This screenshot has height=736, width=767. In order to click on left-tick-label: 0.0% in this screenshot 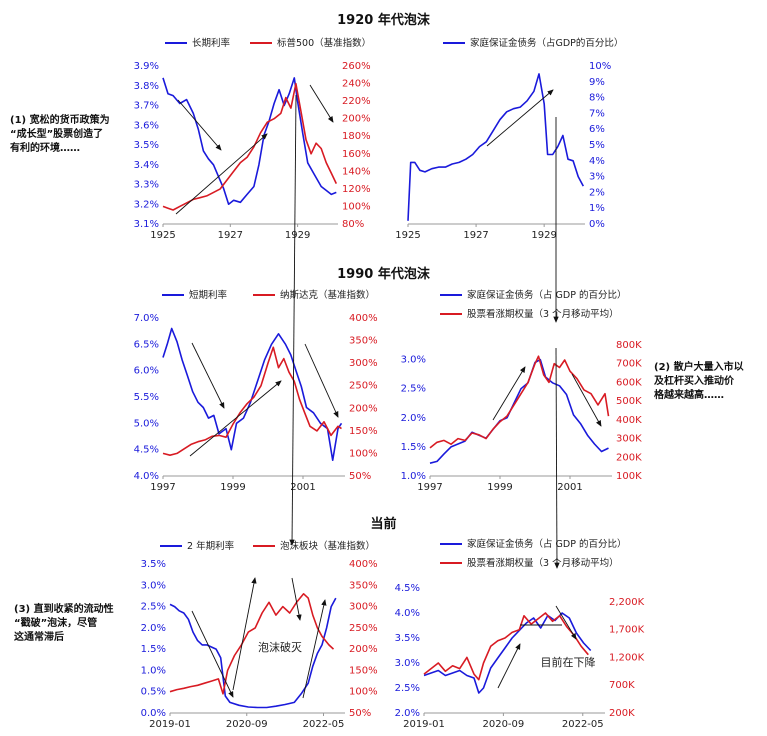, I will do `click(153, 713)`.